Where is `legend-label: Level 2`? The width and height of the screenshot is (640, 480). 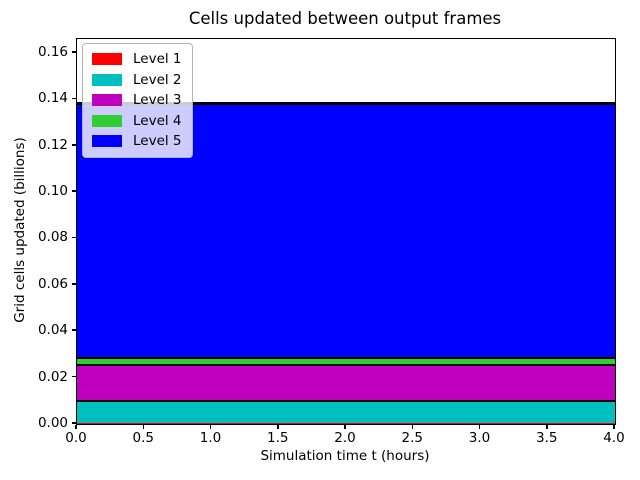
legend-label: Level 2 is located at coordinates (157, 79).